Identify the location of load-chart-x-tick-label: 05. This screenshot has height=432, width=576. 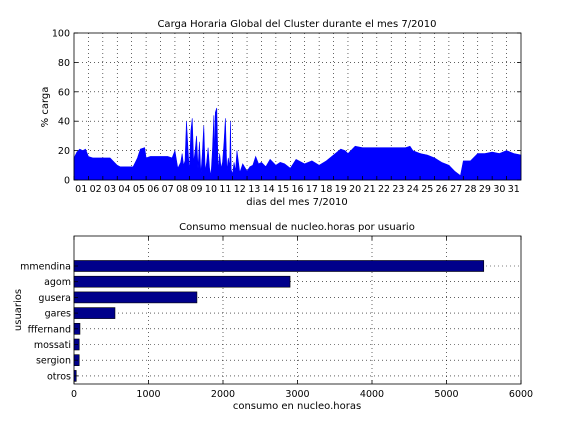
(139, 189).